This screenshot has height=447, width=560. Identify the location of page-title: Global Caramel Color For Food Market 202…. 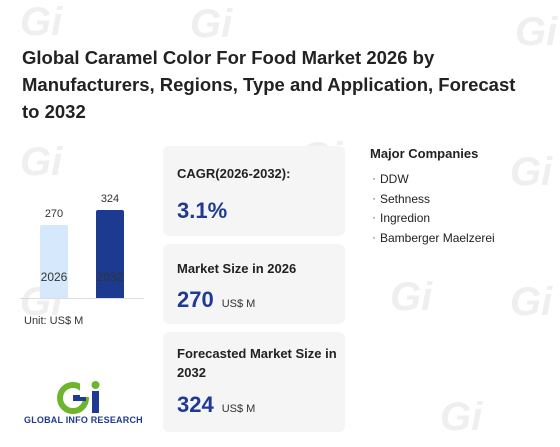
(269, 84).